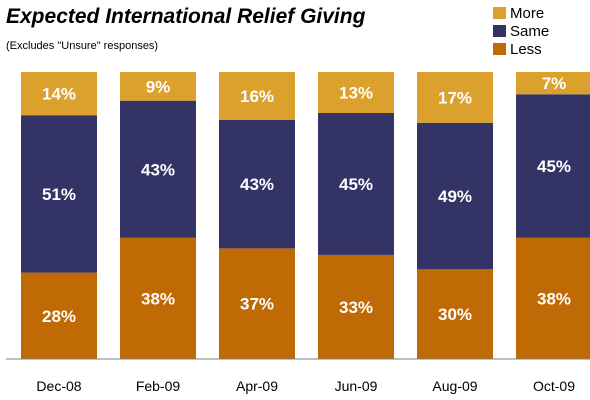 This screenshot has width=590, height=400. What do you see at coordinates (257, 386) in the screenshot?
I see `x-tick-label-apr-09: Apr-09` at bounding box center [257, 386].